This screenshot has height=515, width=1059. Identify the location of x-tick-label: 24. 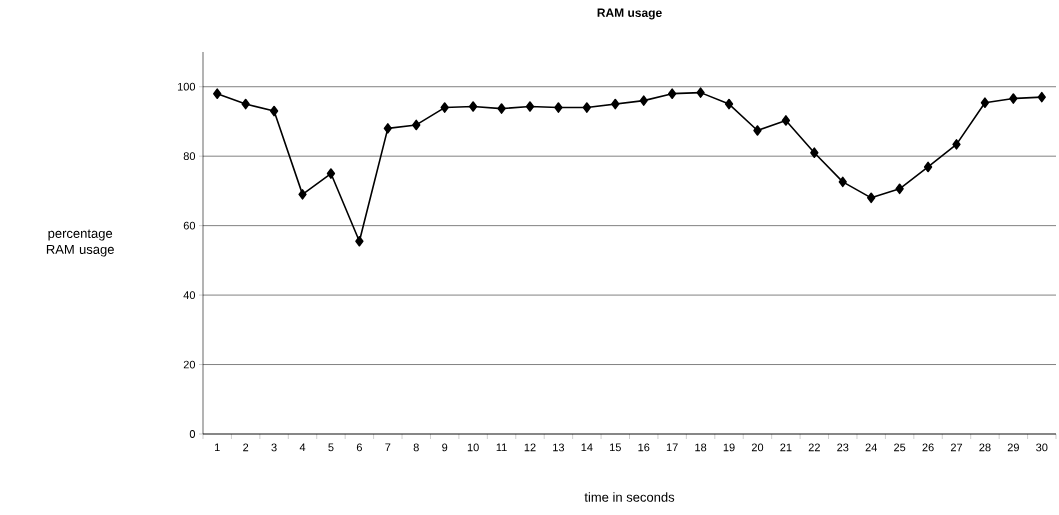
(871, 447).